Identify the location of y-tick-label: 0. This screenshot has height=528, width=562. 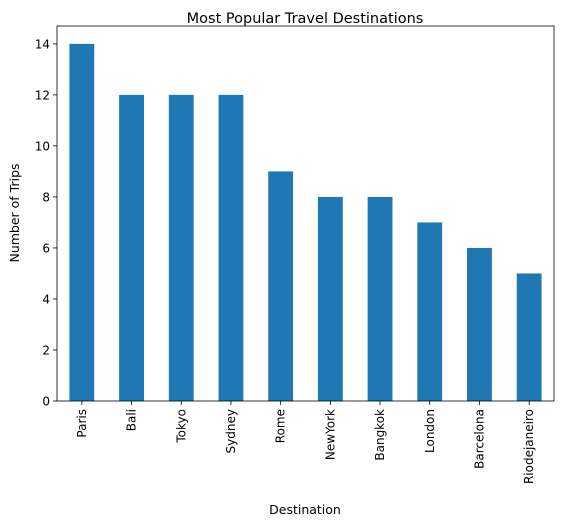
(46, 402).